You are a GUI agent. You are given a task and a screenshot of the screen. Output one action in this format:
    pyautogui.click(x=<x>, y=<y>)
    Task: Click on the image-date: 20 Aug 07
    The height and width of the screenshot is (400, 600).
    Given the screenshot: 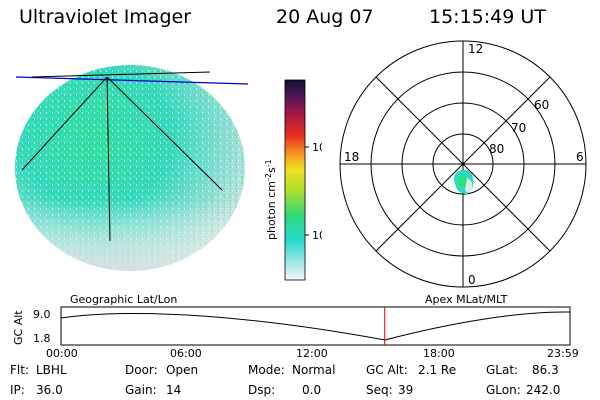 What is the action you would take?
    pyautogui.click(x=325, y=17)
    